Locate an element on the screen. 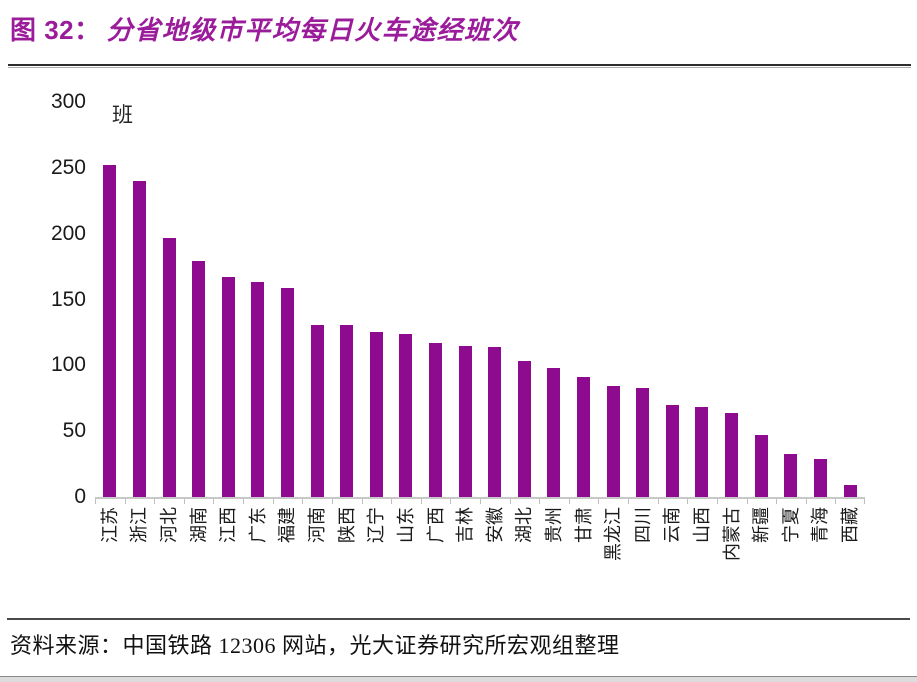  x-slot: 甘肃 is located at coordinates (584, 561).